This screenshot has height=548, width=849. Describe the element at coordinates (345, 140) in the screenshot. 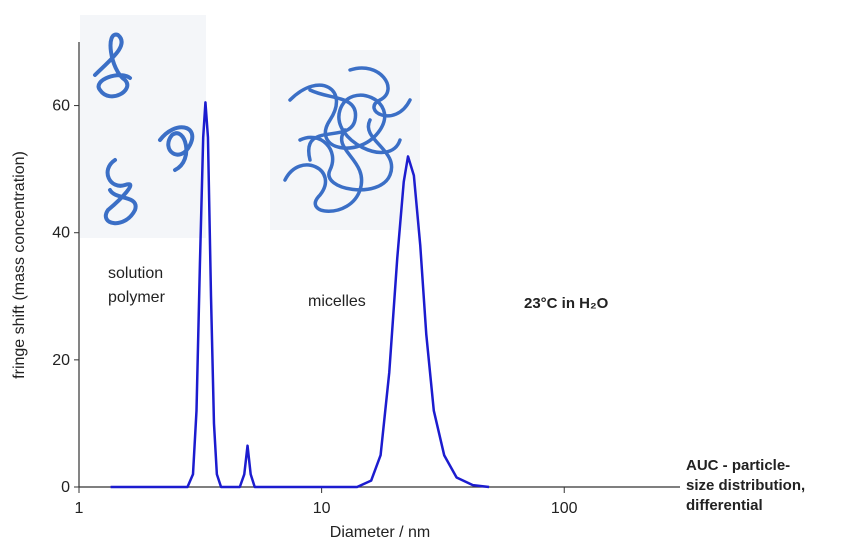

I see `coil-image-micelles` at that location.